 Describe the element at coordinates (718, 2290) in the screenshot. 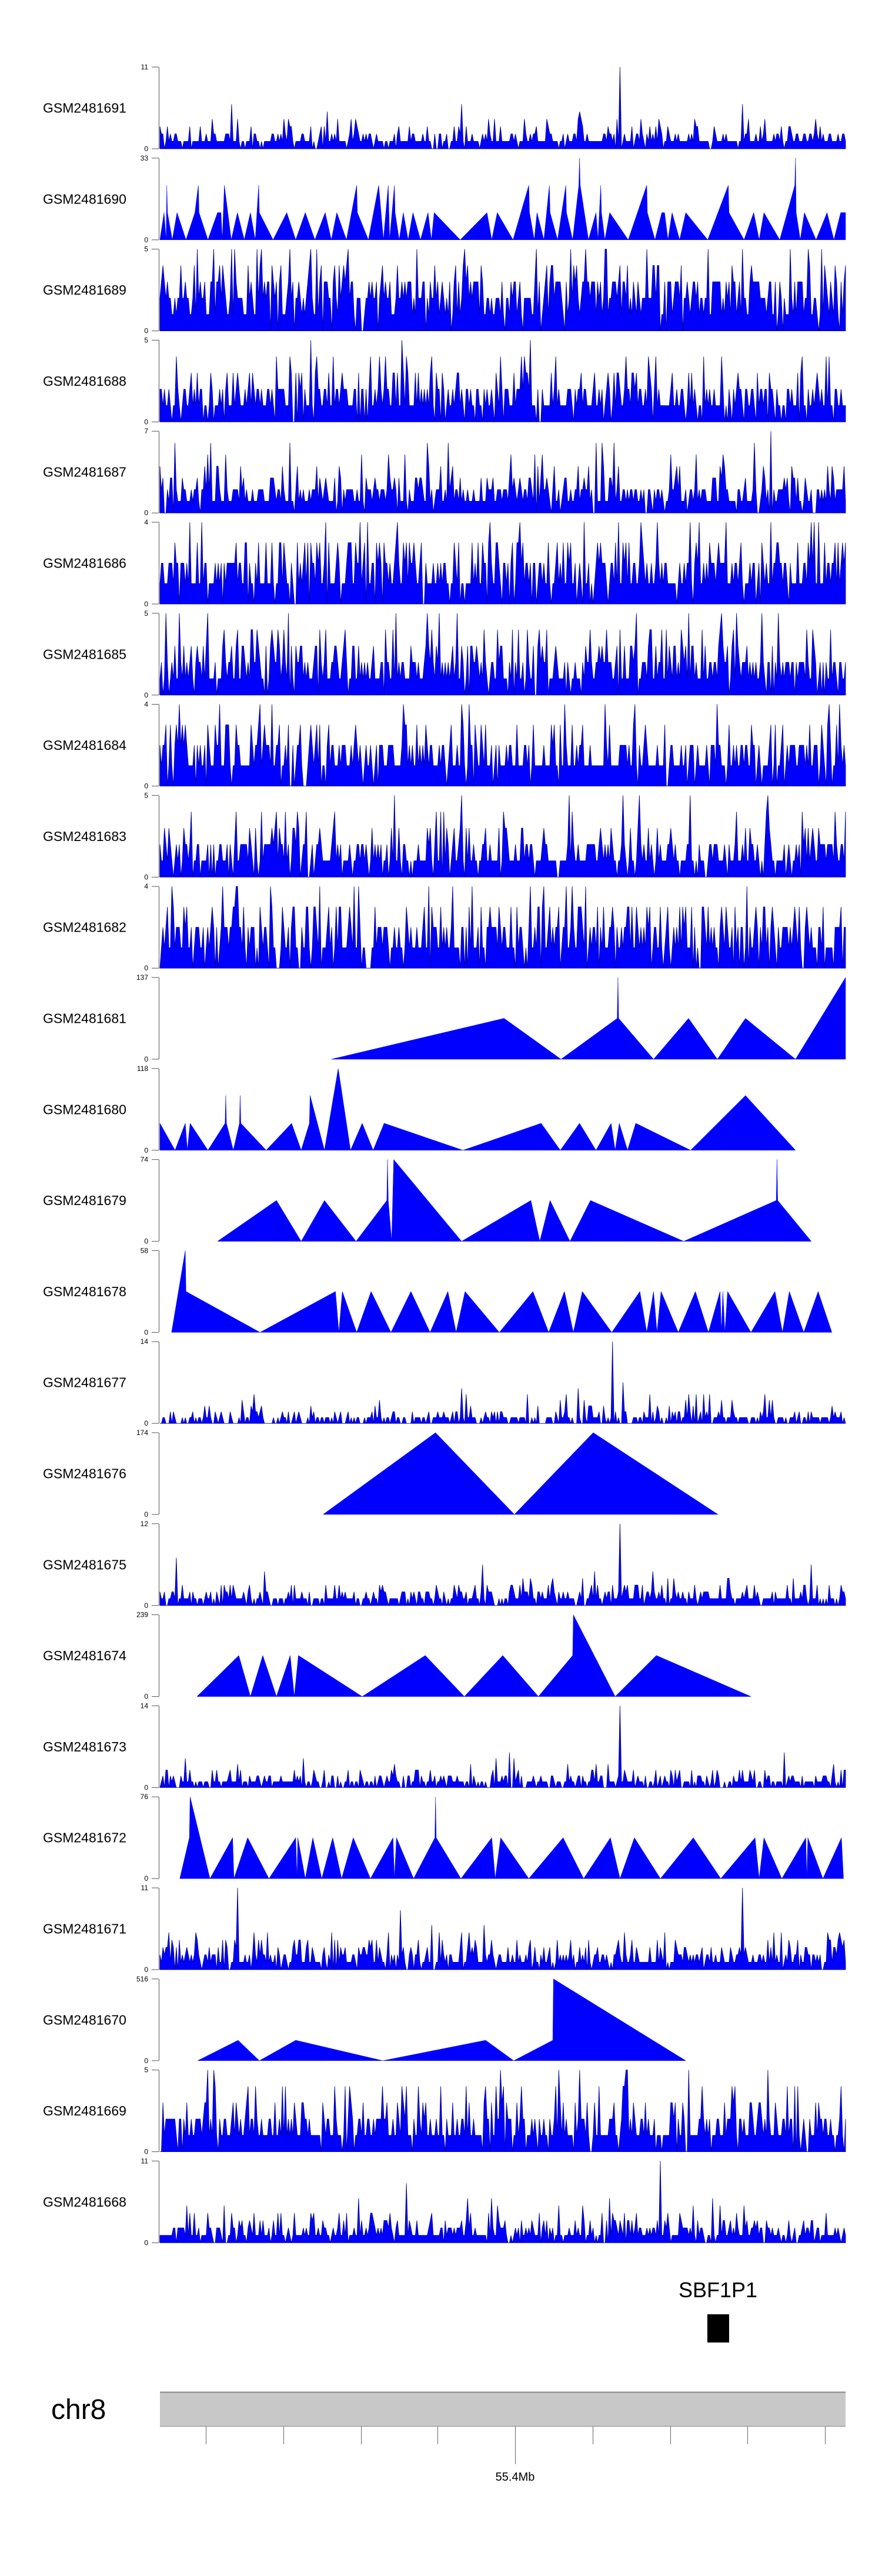

I see `gene-label: SBF1P1` at that location.